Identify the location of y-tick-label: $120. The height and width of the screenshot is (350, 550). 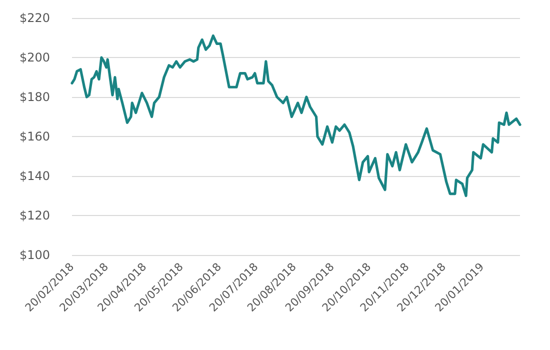
(34, 215).